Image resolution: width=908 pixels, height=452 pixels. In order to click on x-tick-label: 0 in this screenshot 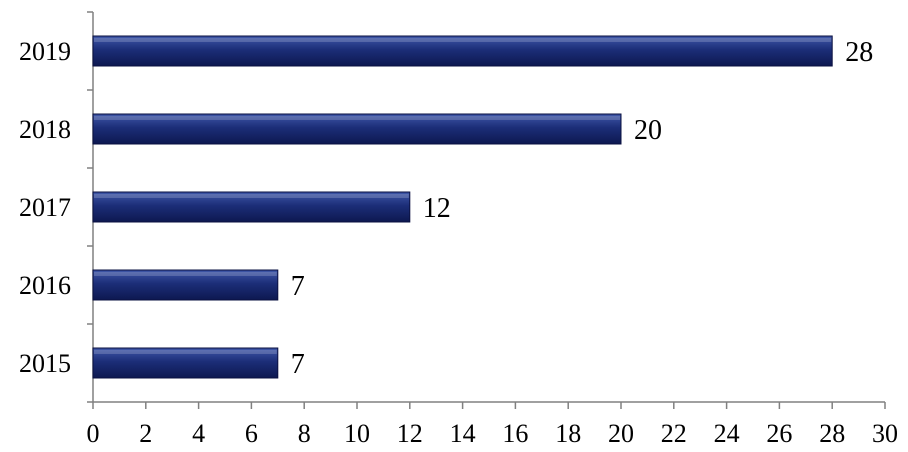, I will do `click(93, 433)`.